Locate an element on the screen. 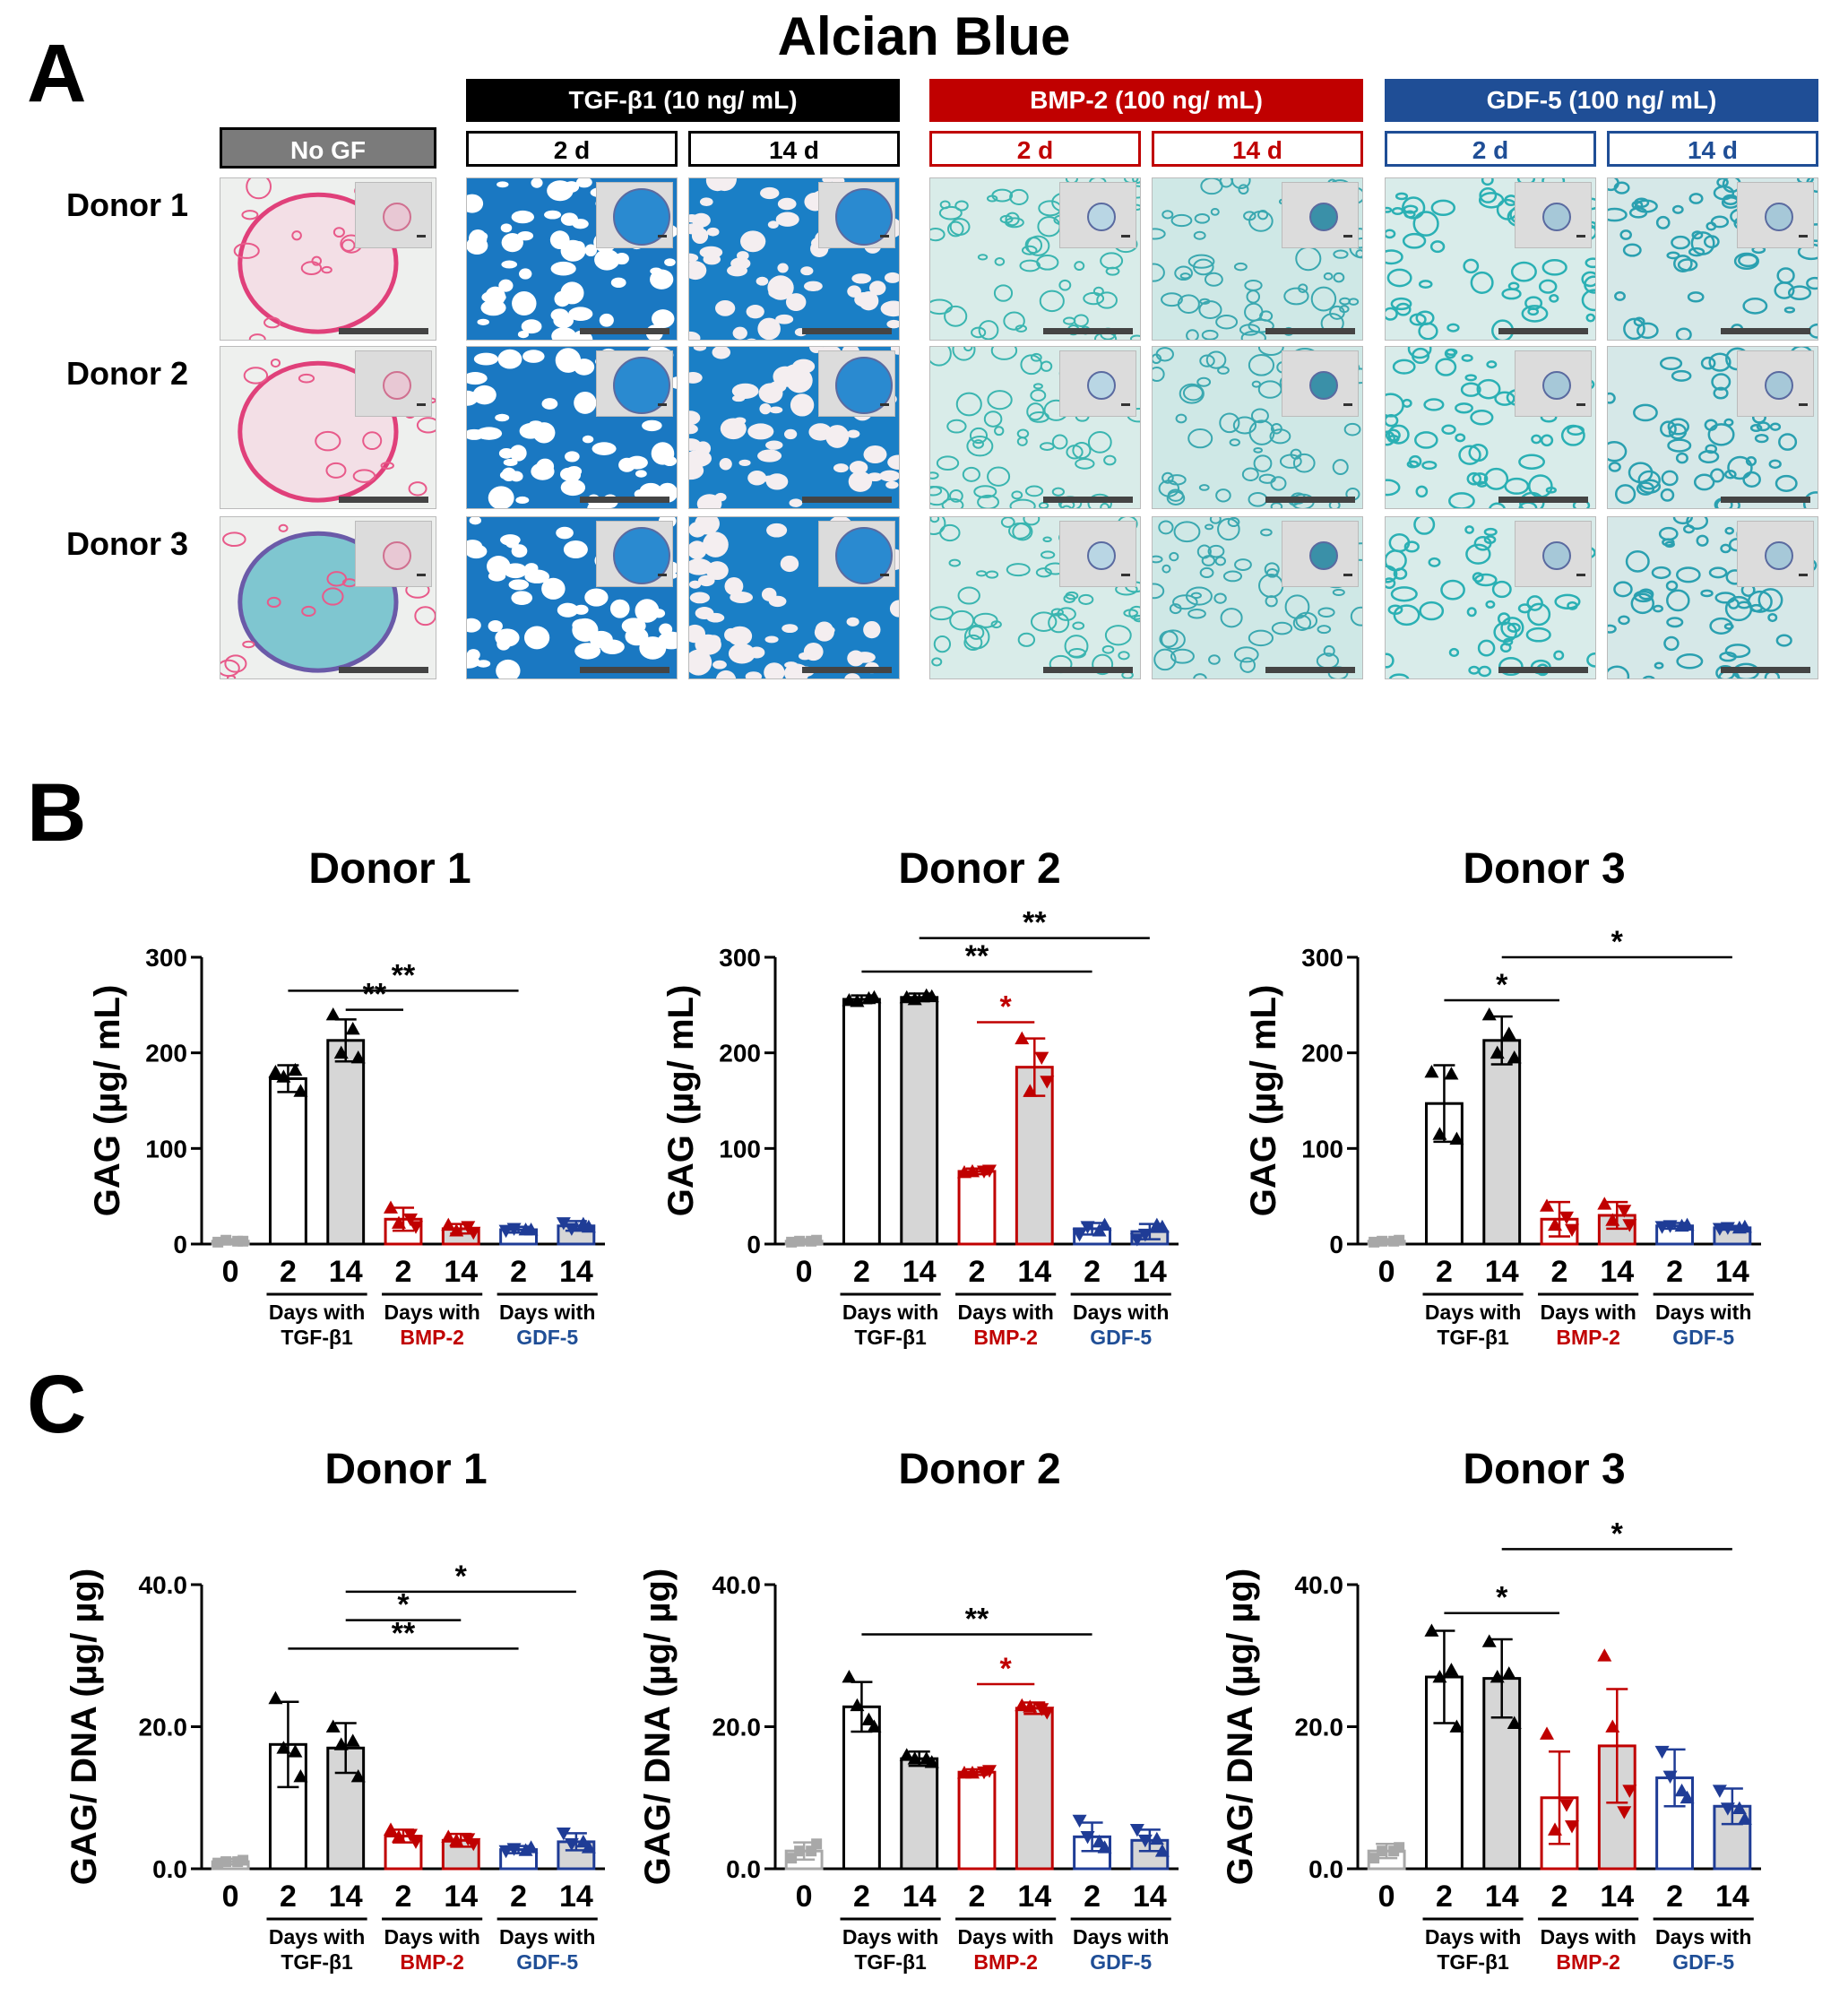 The height and width of the screenshot is (2005, 1848). day-label-bmp-14d: 14 d is located at coordinates (1257, 149).